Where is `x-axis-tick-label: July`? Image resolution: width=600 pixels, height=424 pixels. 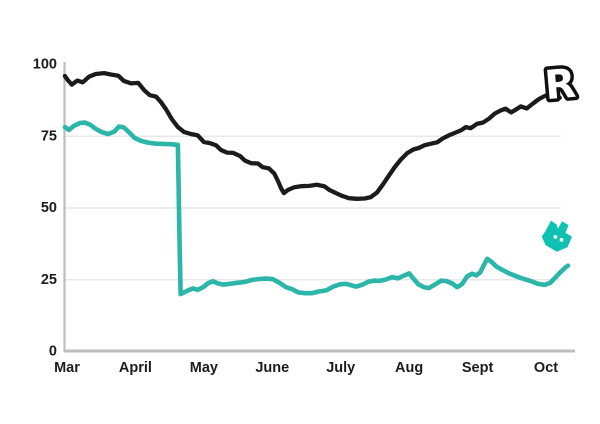 x-axis-tick-label: July is located at coordinates (340, 368).